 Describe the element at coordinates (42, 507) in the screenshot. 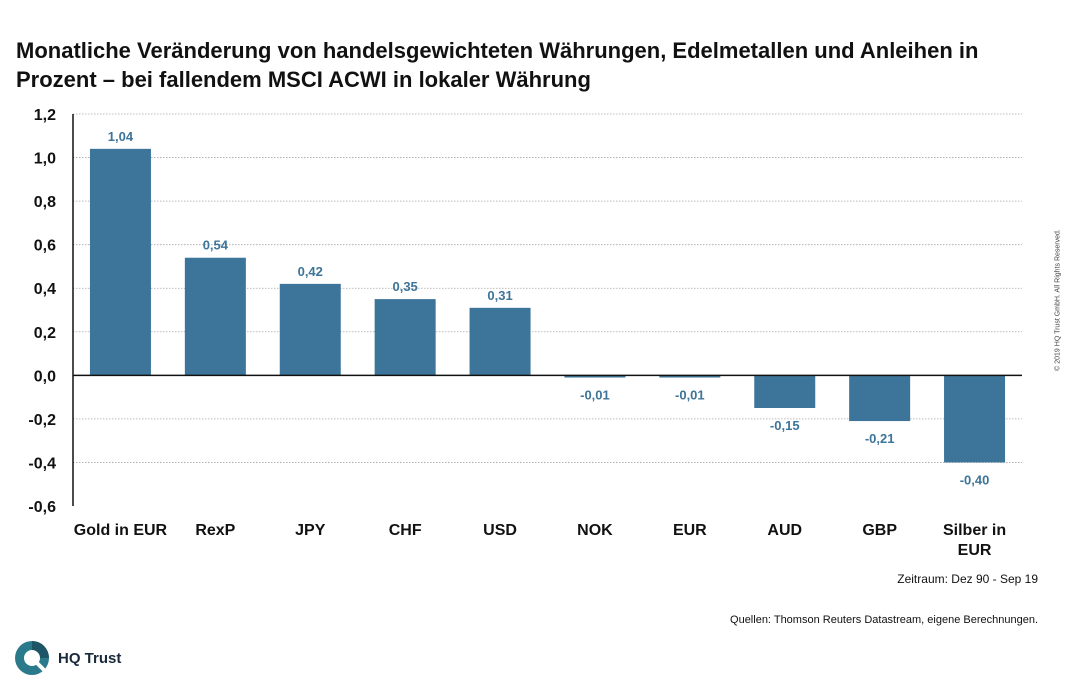

I see `y-tick-label: -0,6` at that location.